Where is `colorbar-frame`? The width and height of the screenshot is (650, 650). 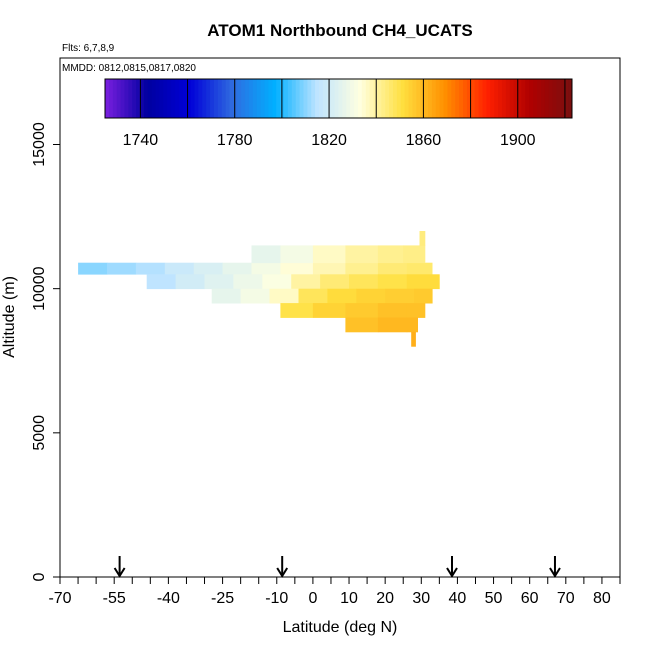 colorbar-frame is located at coordinates (338, 98).